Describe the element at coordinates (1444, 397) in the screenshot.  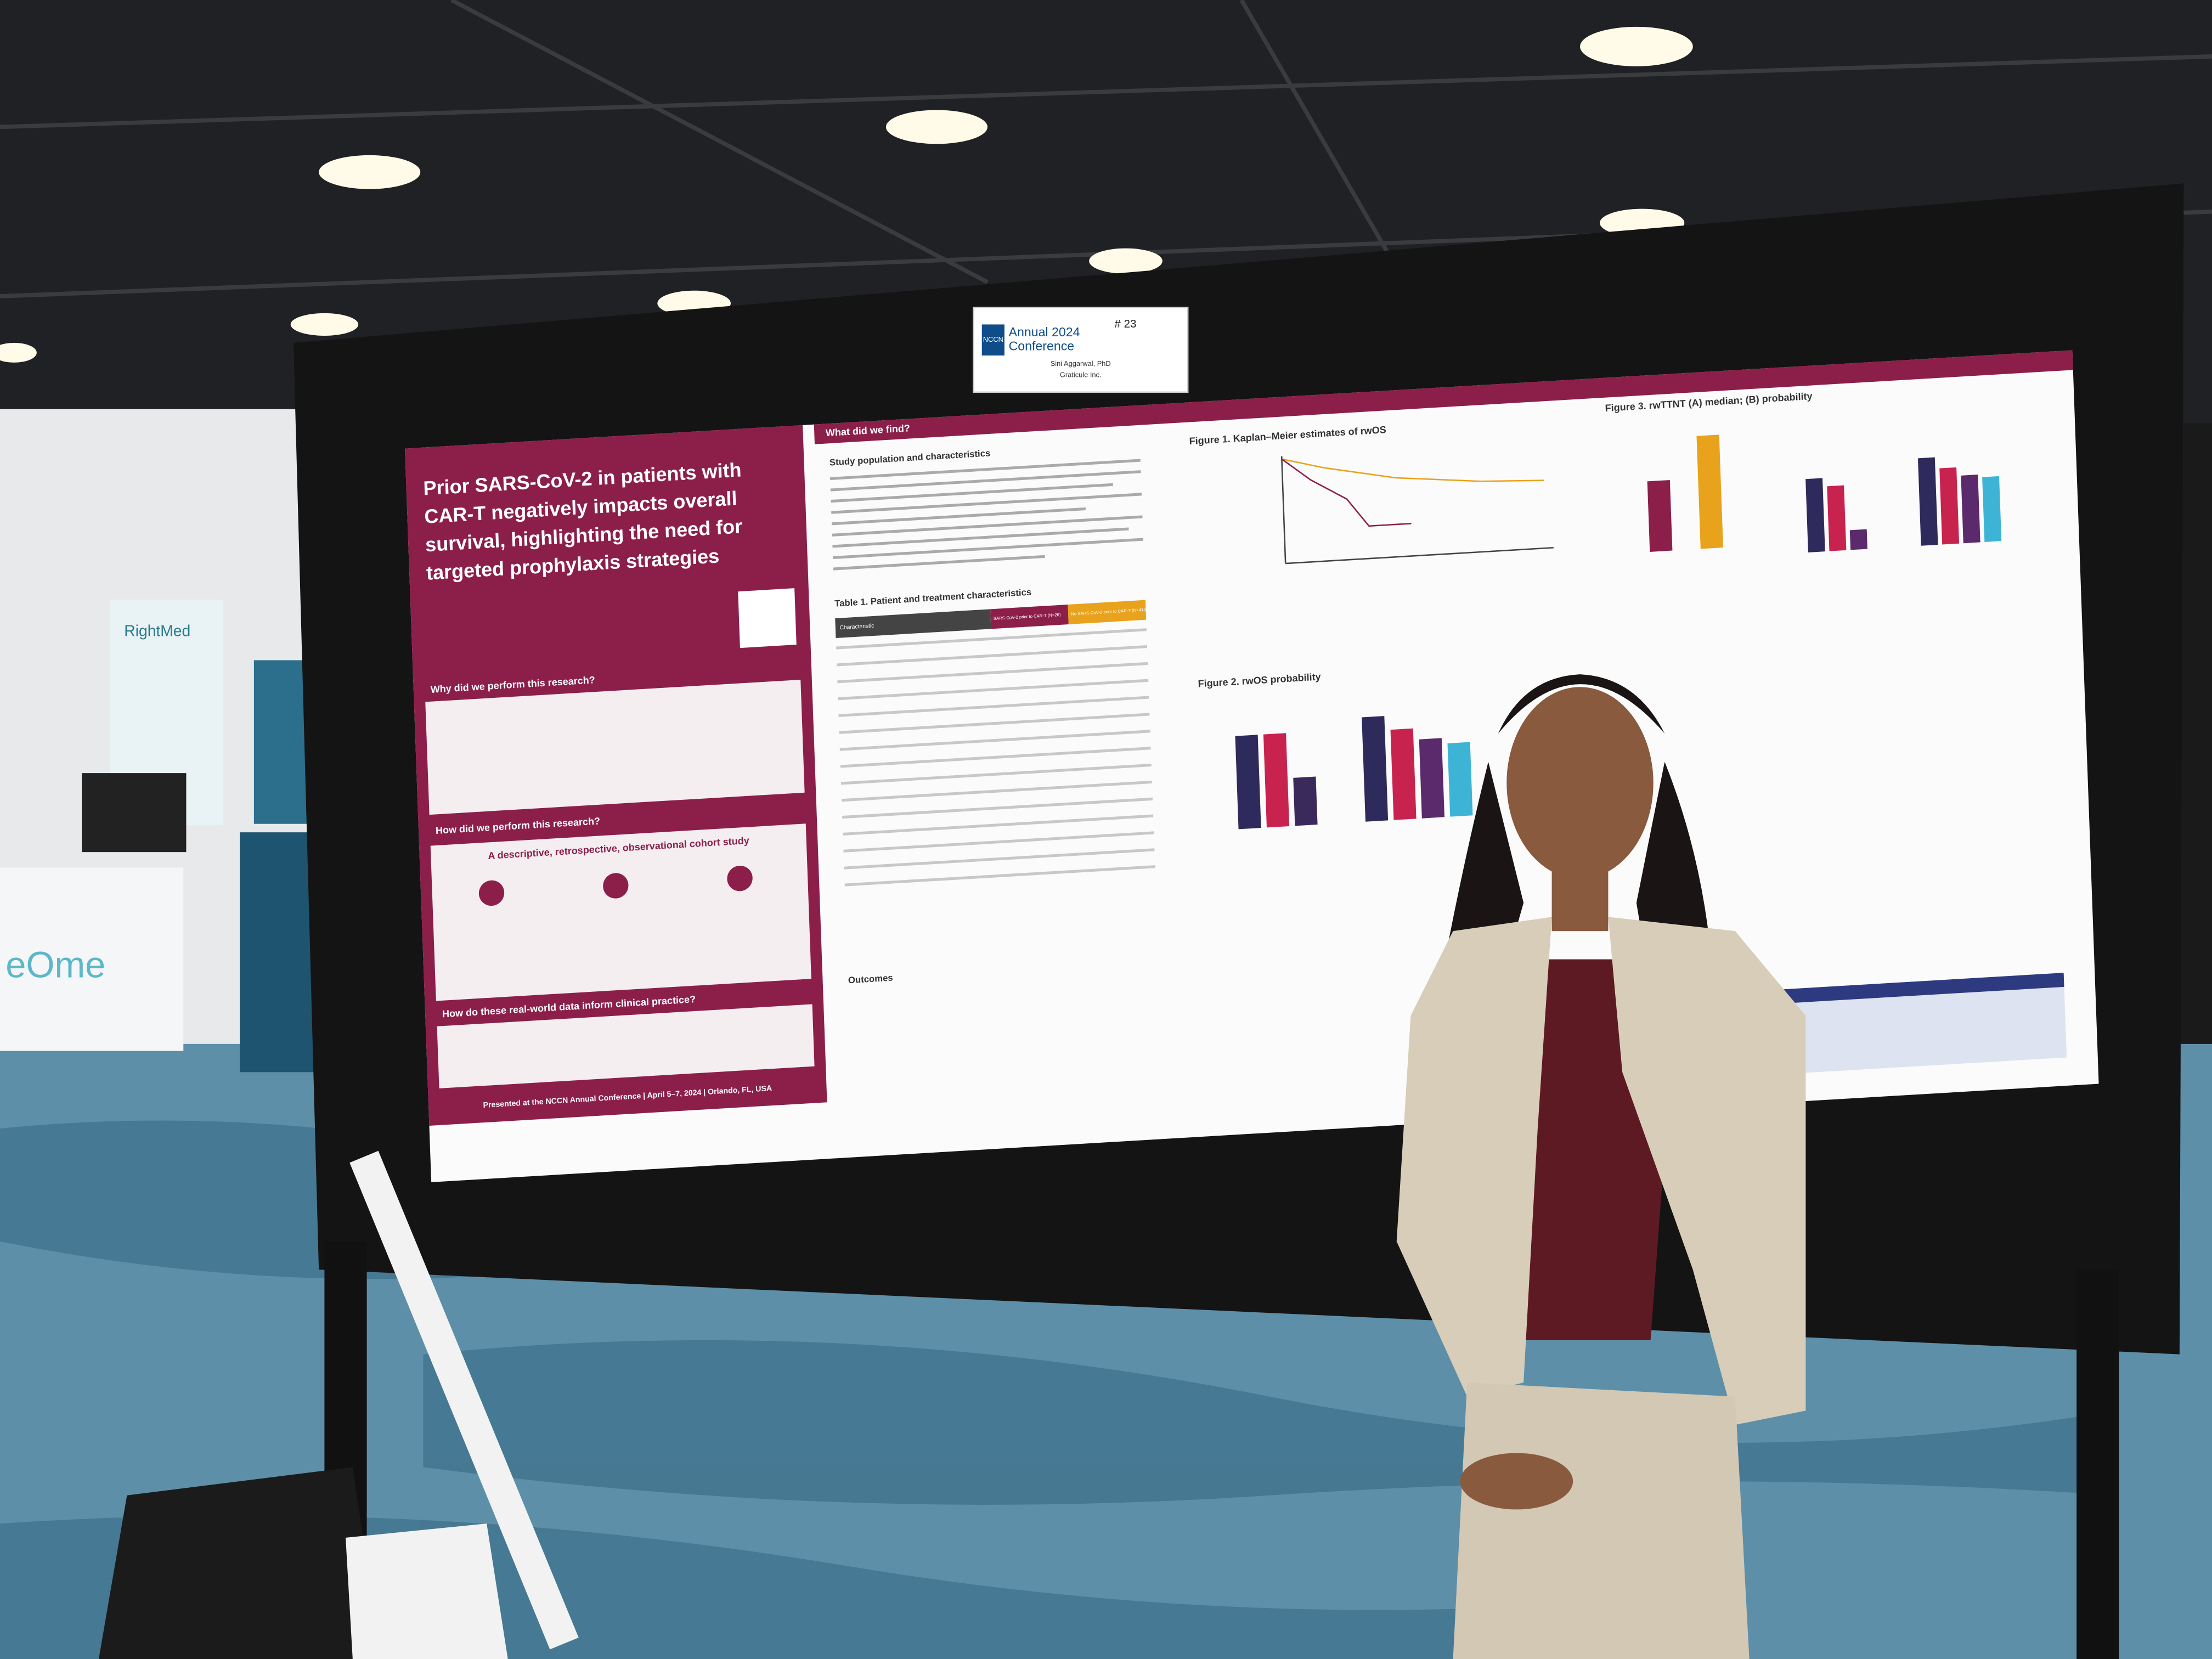
I see `results-bar` at that location.